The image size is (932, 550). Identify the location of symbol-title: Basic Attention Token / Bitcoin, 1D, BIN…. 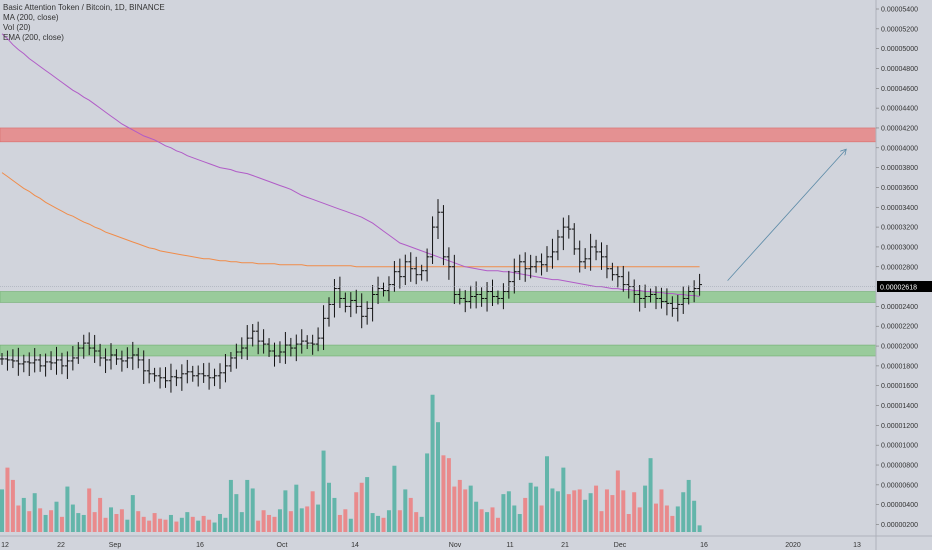
(84, 7).